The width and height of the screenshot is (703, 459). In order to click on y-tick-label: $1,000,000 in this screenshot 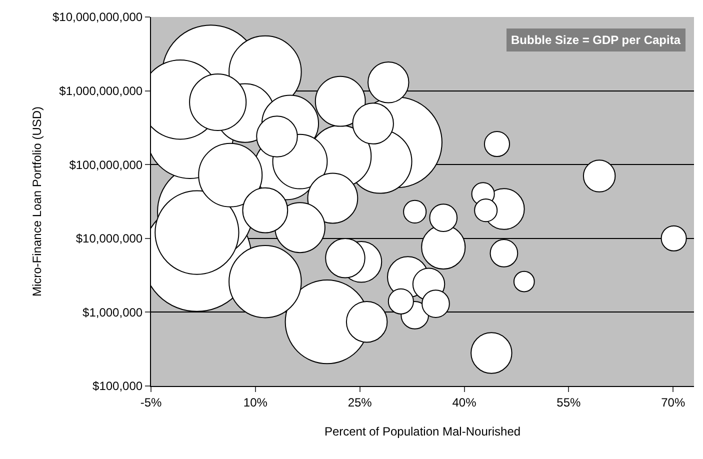, I will do `click(112, 312)`.